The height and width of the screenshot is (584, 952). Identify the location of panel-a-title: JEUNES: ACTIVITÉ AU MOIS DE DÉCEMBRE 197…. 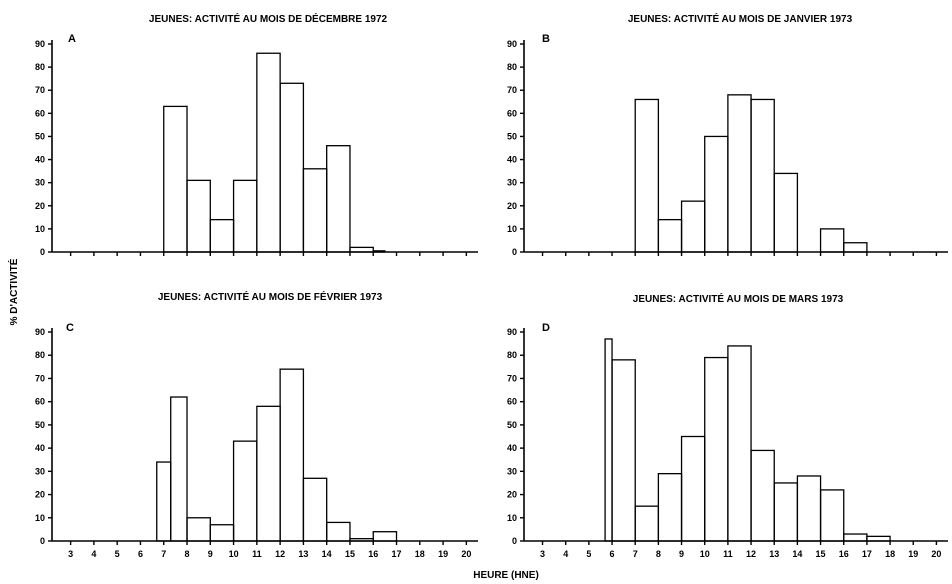
(268, 18).